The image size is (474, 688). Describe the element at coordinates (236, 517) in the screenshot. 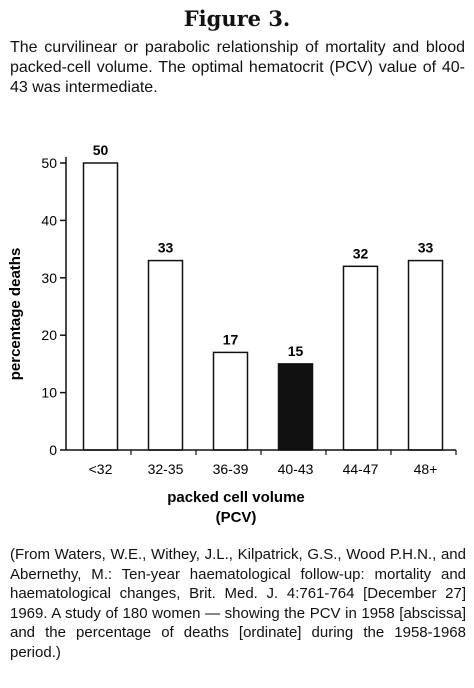

I see `x-axis-label-unit: (PCV)` at that location.